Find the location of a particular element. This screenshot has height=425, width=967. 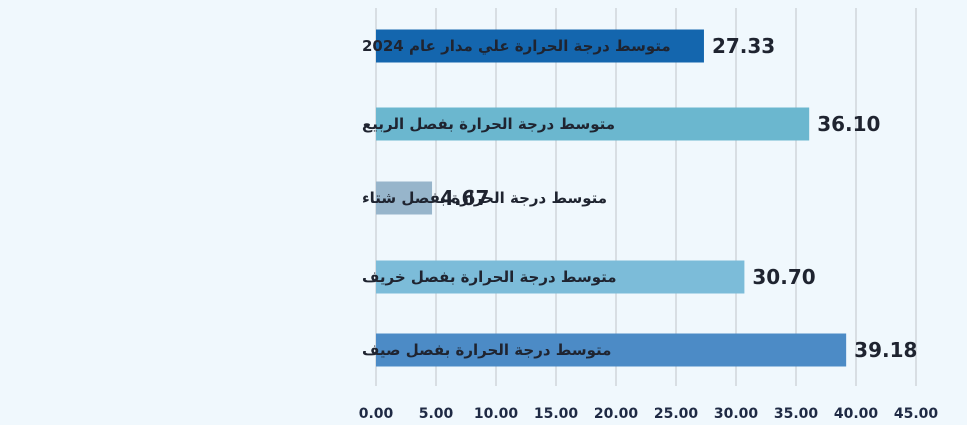

category-label: متوسط درجة الحرارة بفصل صيف is located at coordinates (486, 350).